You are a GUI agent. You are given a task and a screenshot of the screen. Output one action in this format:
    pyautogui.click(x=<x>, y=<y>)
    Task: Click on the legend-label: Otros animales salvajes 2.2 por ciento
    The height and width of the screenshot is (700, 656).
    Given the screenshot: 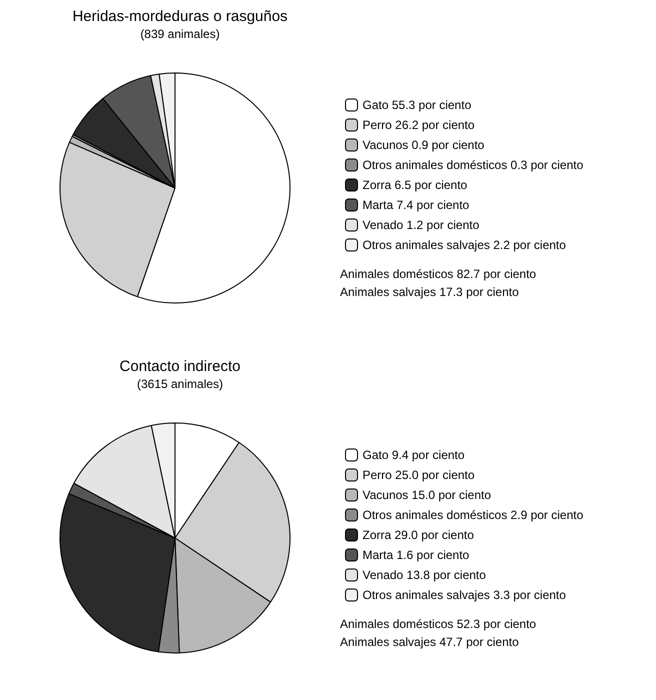 What is the action you would take?
    pyautogui.click(x=464, y=245)
    